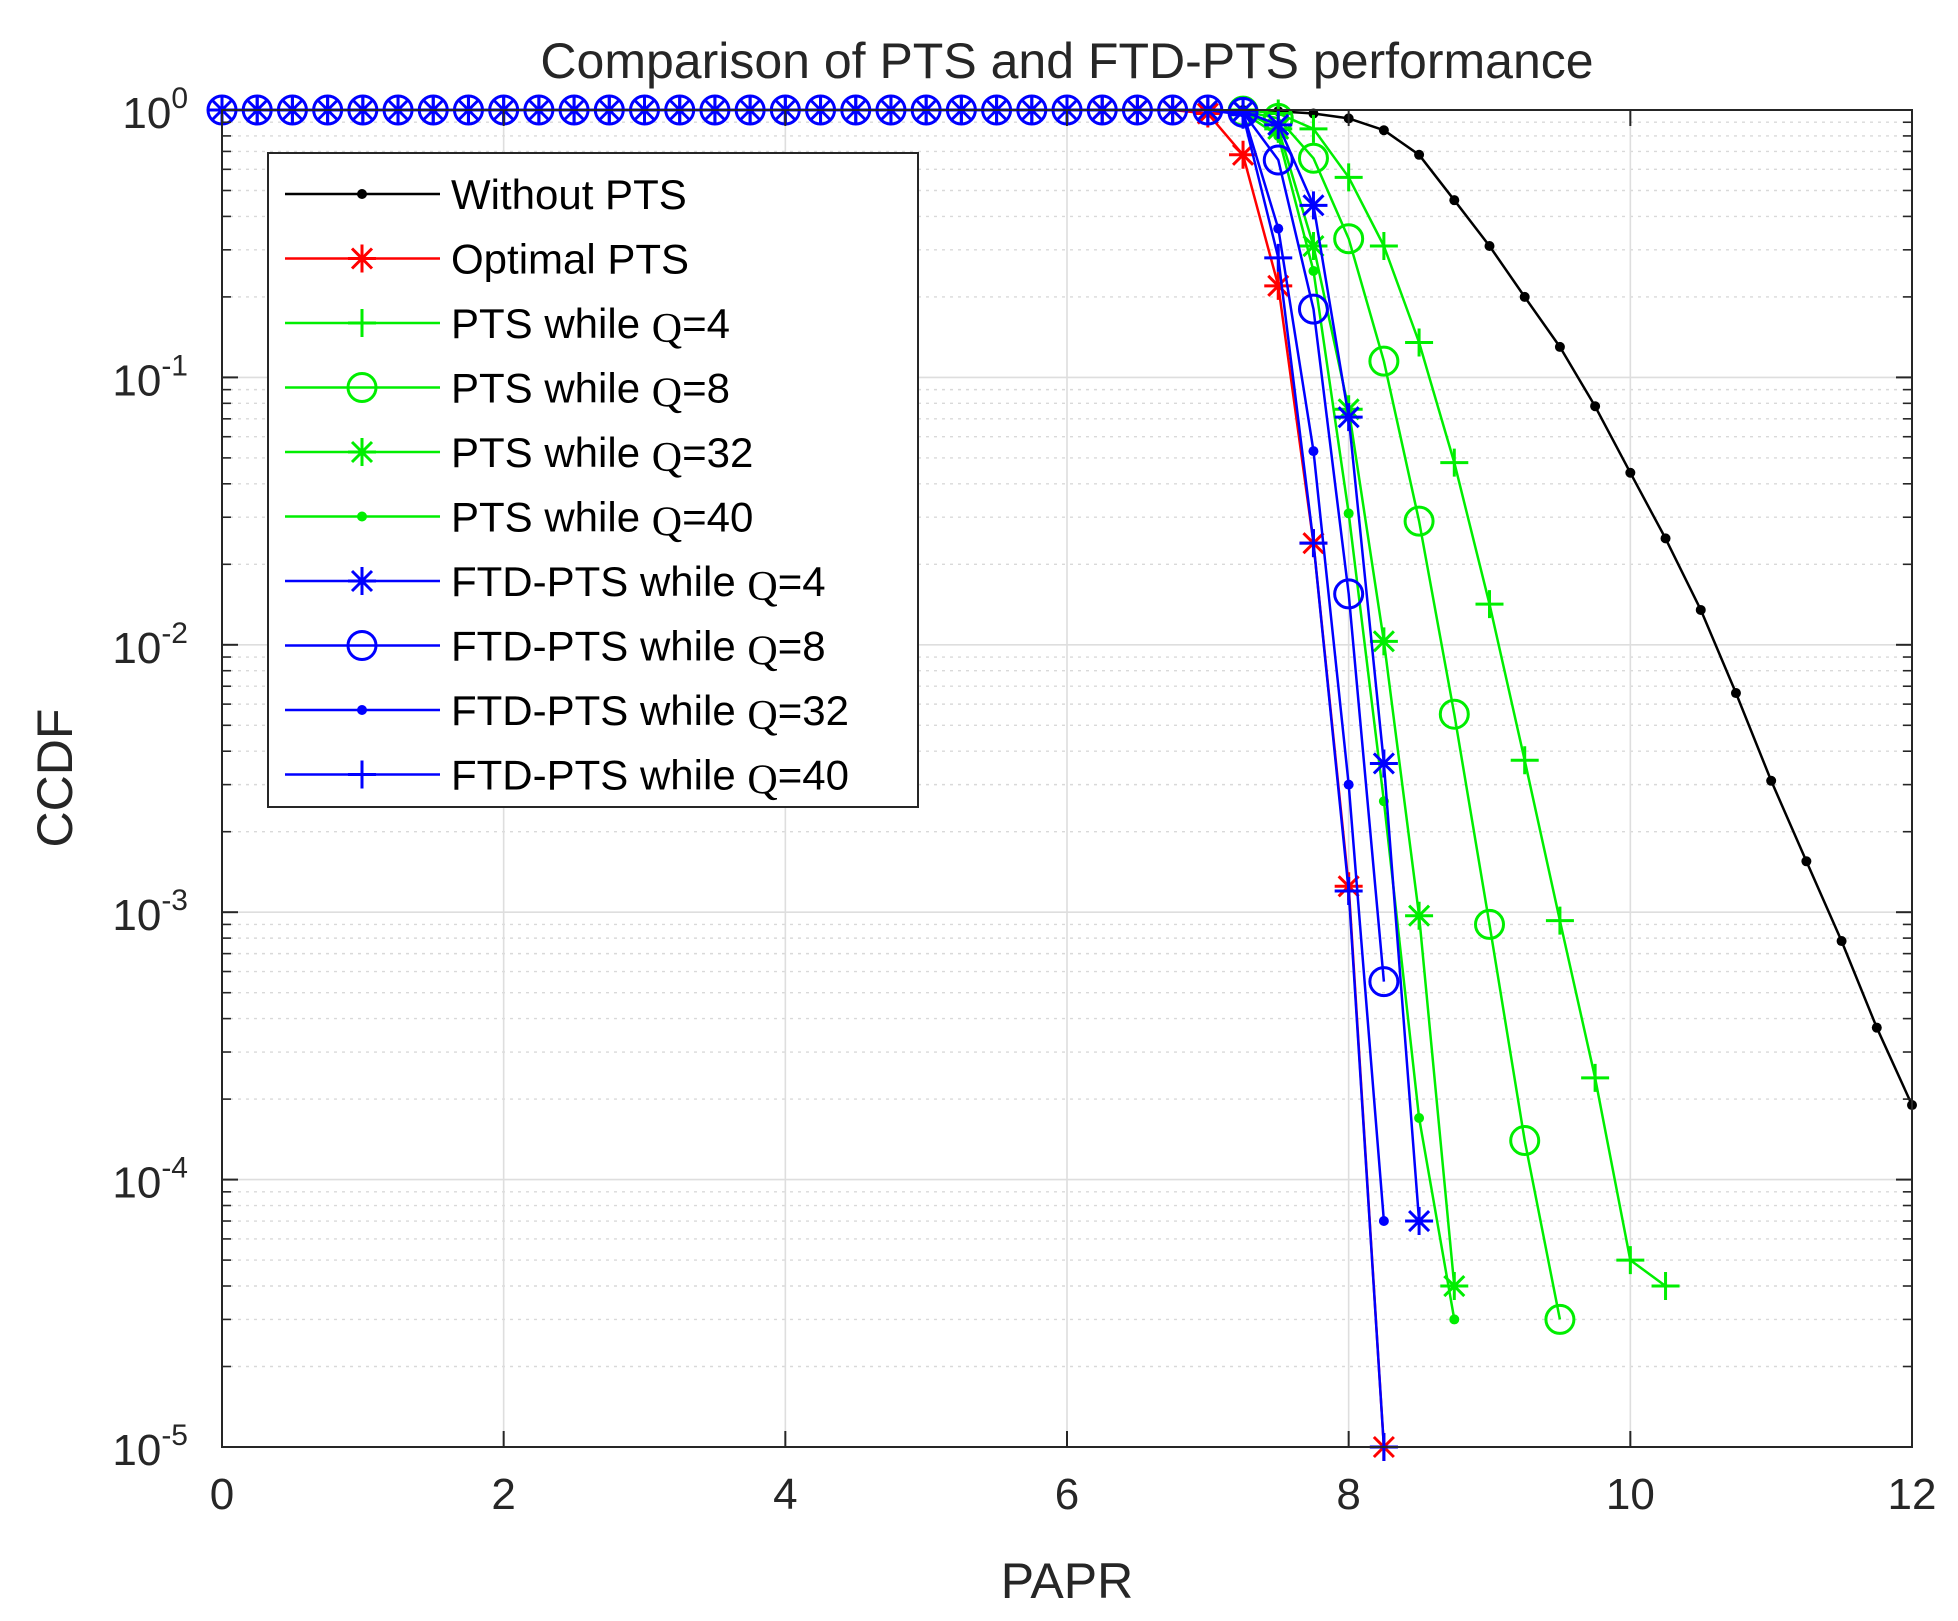 This screenshot has height=1621, width=1958. I want to click on y-tick-label: 10⁻², so click(150, 645).